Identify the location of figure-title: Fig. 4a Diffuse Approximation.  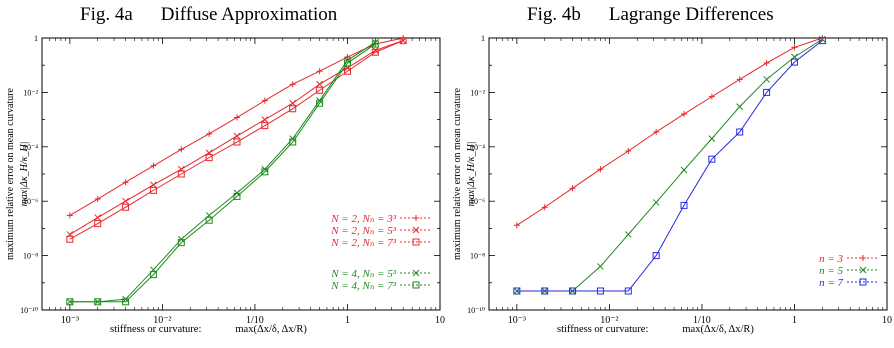
(208, 15).